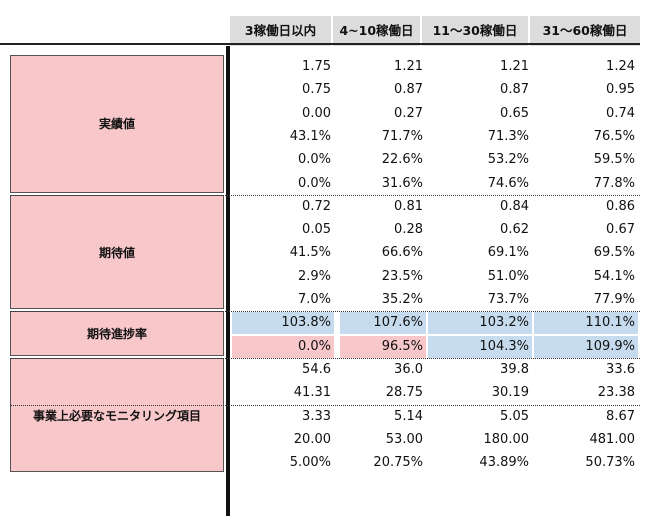  What do you see at coordinates (310, 463) in the screenshot?
I see `table-cell: 5.00%` at bounding box center [310, 463].